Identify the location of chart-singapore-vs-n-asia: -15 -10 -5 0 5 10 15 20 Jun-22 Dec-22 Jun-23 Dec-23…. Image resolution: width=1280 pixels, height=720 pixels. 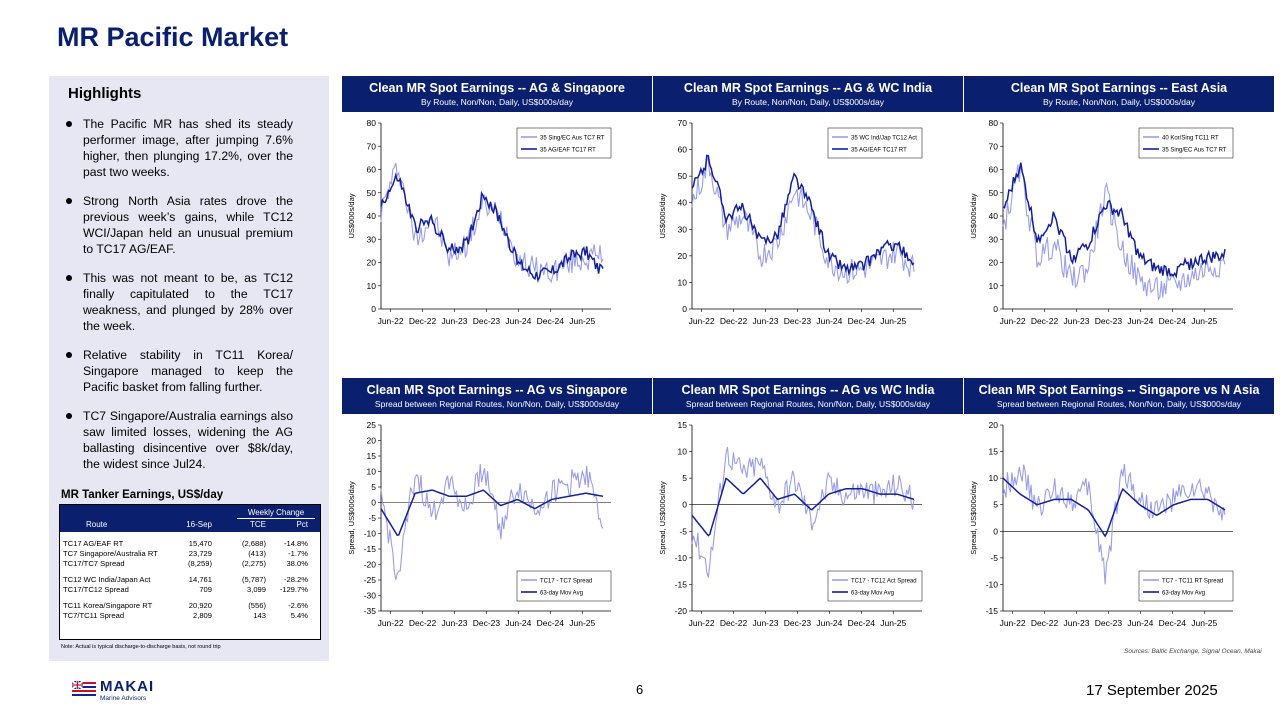
(1101, 524).